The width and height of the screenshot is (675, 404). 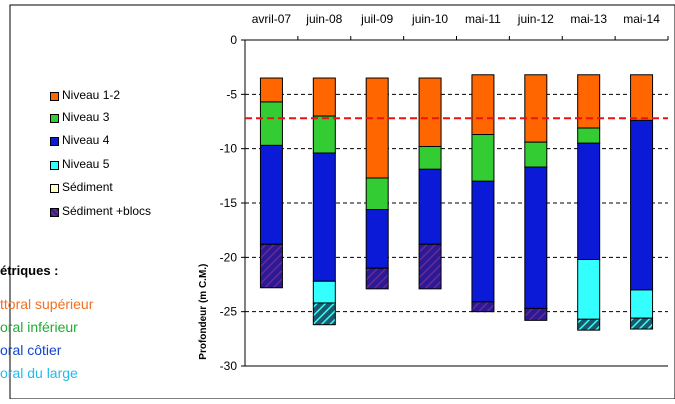 What do you see at coordinates (39, 373) in the screenshot?
I see `bathymetry-line: oral du large` at bounding box center [39, 373].